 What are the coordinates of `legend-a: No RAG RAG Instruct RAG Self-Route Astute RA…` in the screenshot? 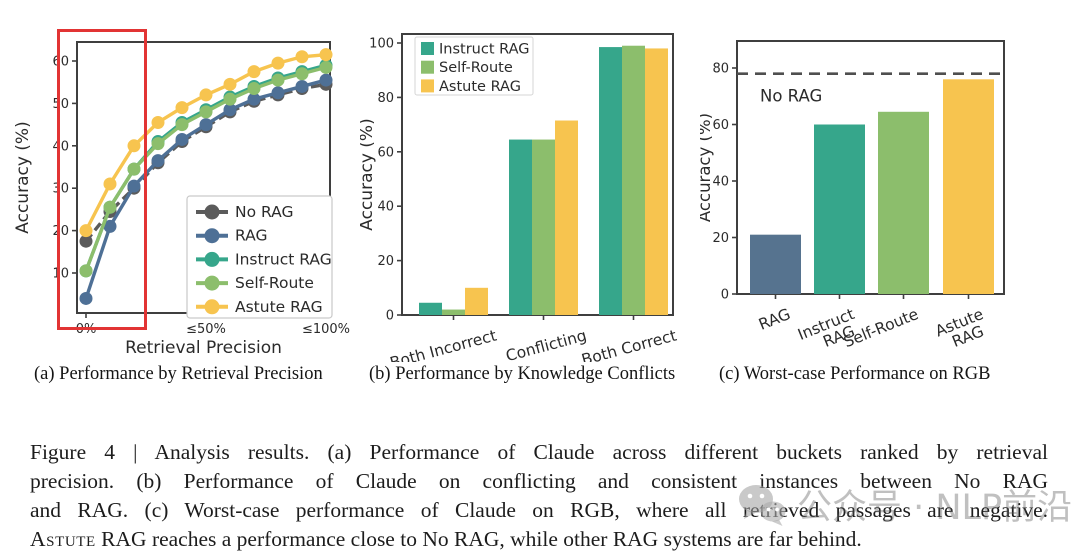 It's located at (259, 257).